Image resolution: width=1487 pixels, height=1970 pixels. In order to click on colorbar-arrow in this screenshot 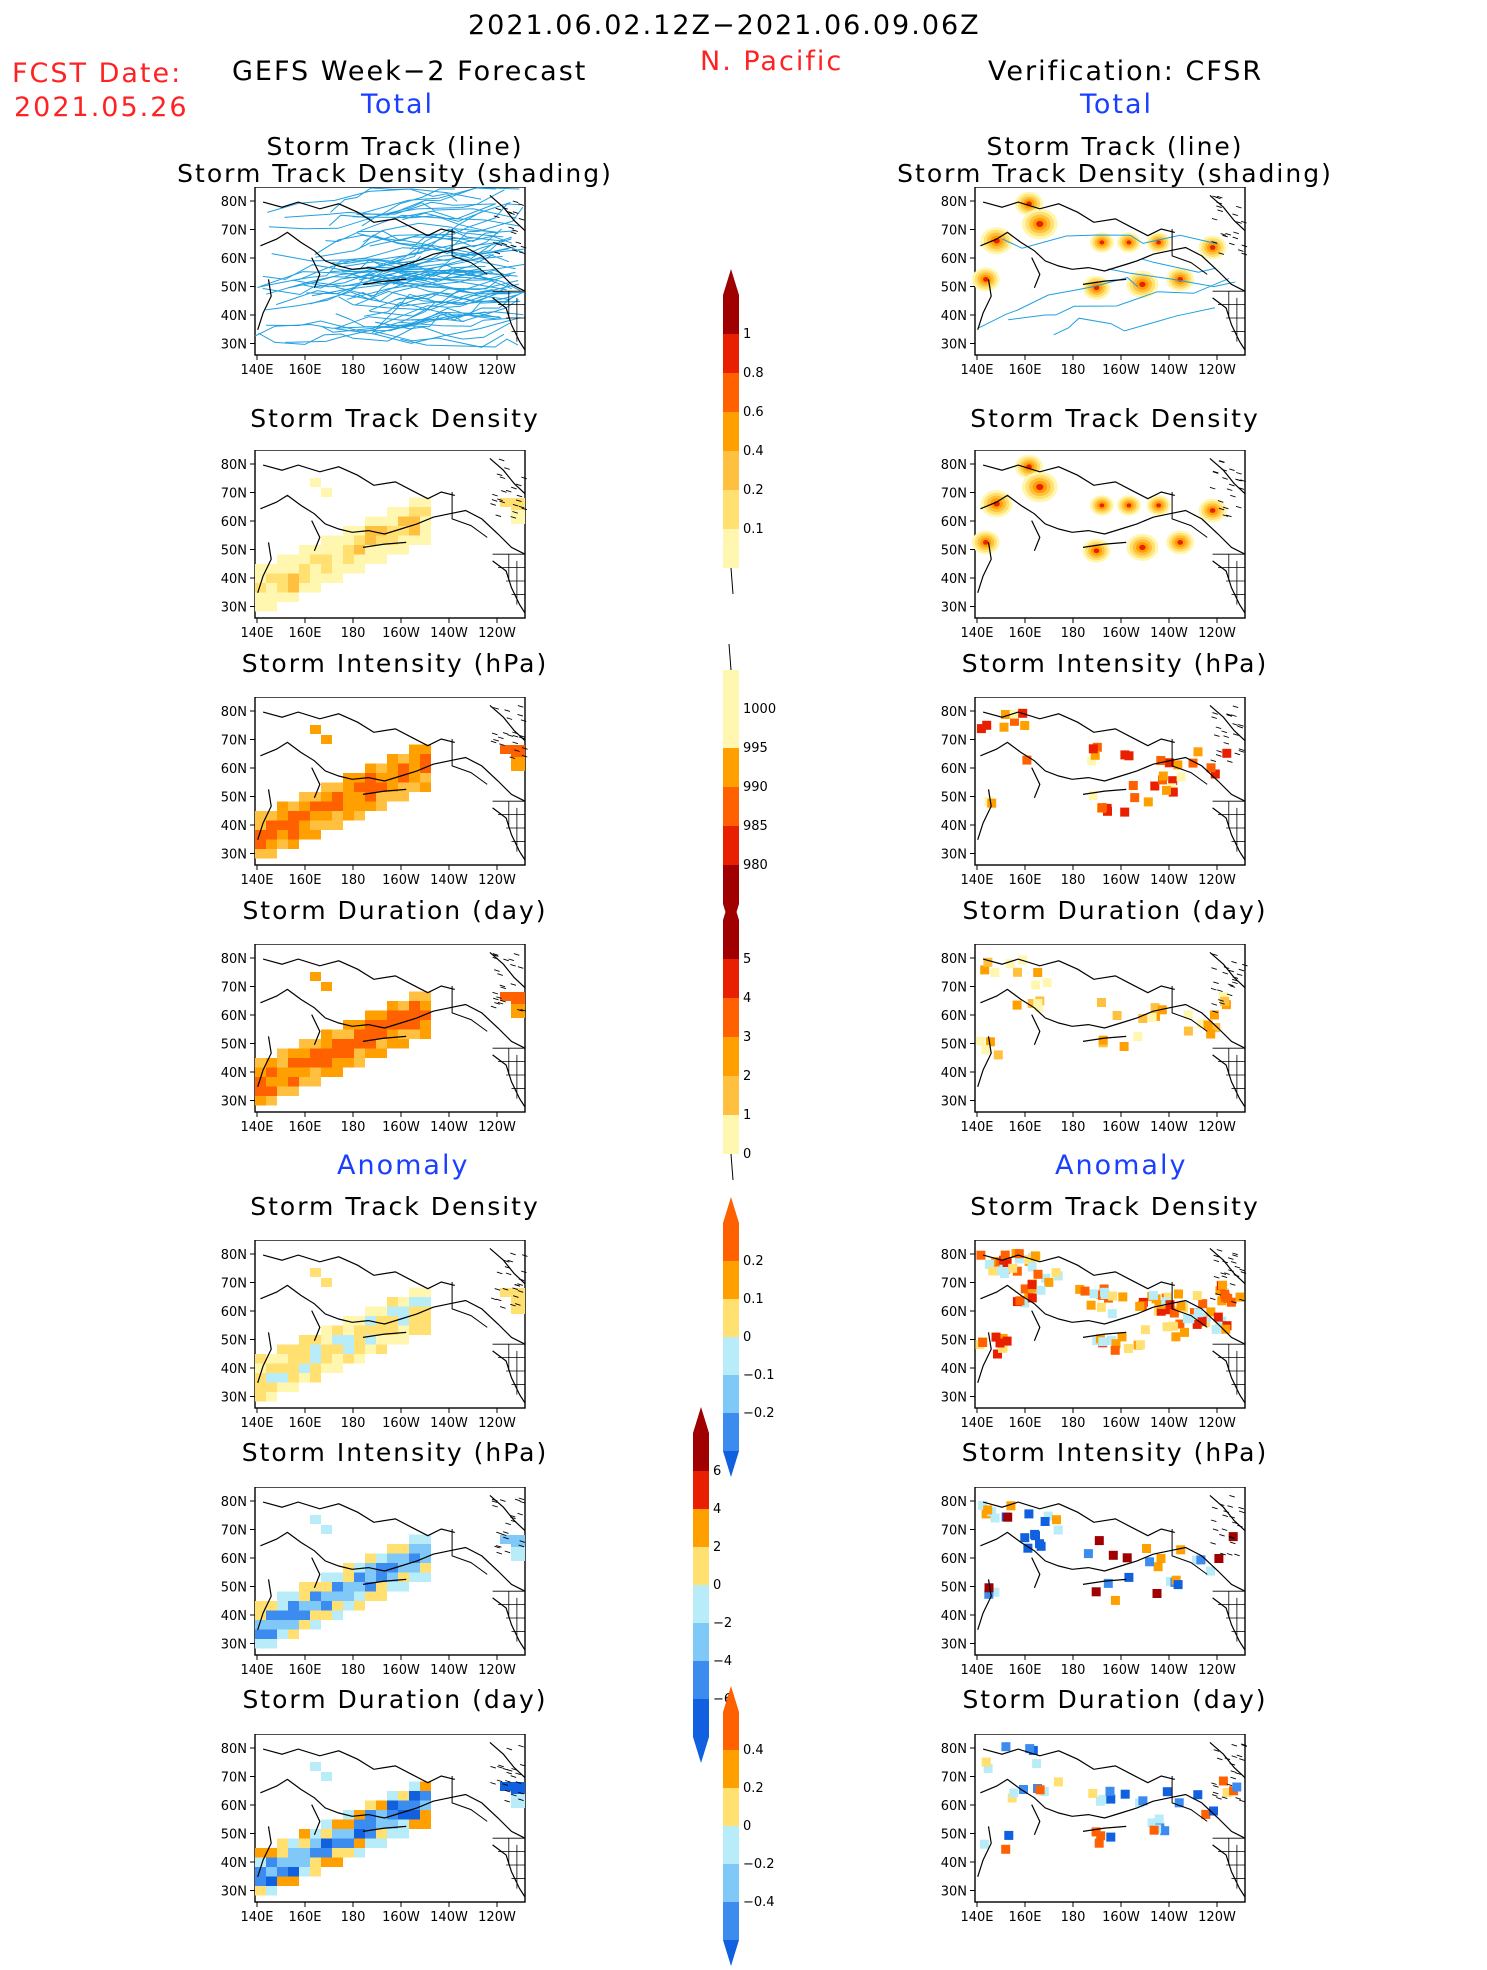, I will do `click(701, 1750)`.